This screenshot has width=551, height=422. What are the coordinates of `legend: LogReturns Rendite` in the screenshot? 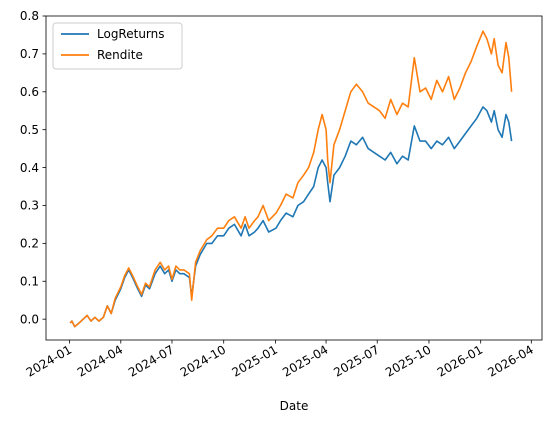 It's located at (117, 46).